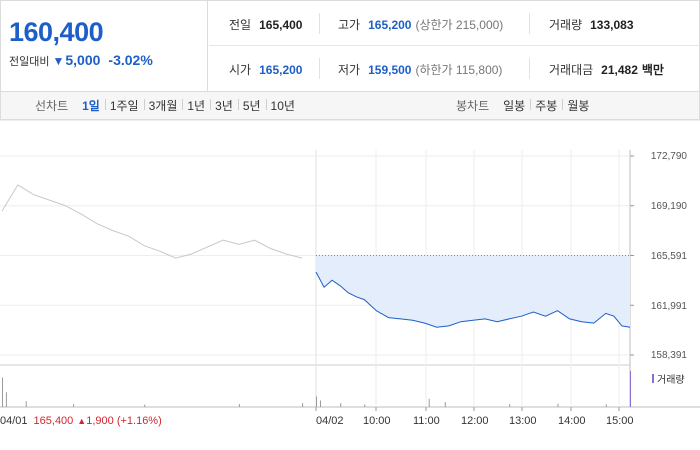 The width and height of the screenshot is (700, 450). Describe the element at coordinates (53, 421) in the screenshot. I see `prev-day-close: 165,400` at that location.